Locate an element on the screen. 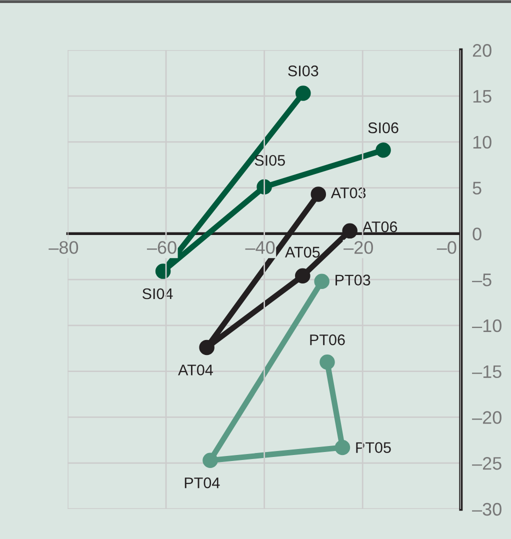 The image size is (511, 539). annotation: PT03 is located at coordinates (353, 280).